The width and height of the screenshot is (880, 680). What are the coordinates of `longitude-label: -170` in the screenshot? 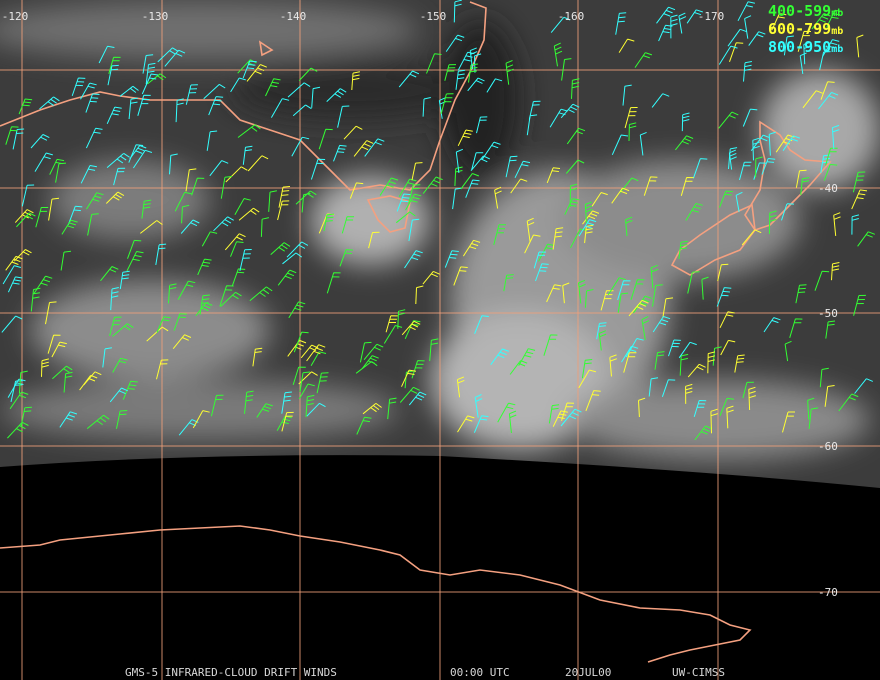 It's located at (711, 16).